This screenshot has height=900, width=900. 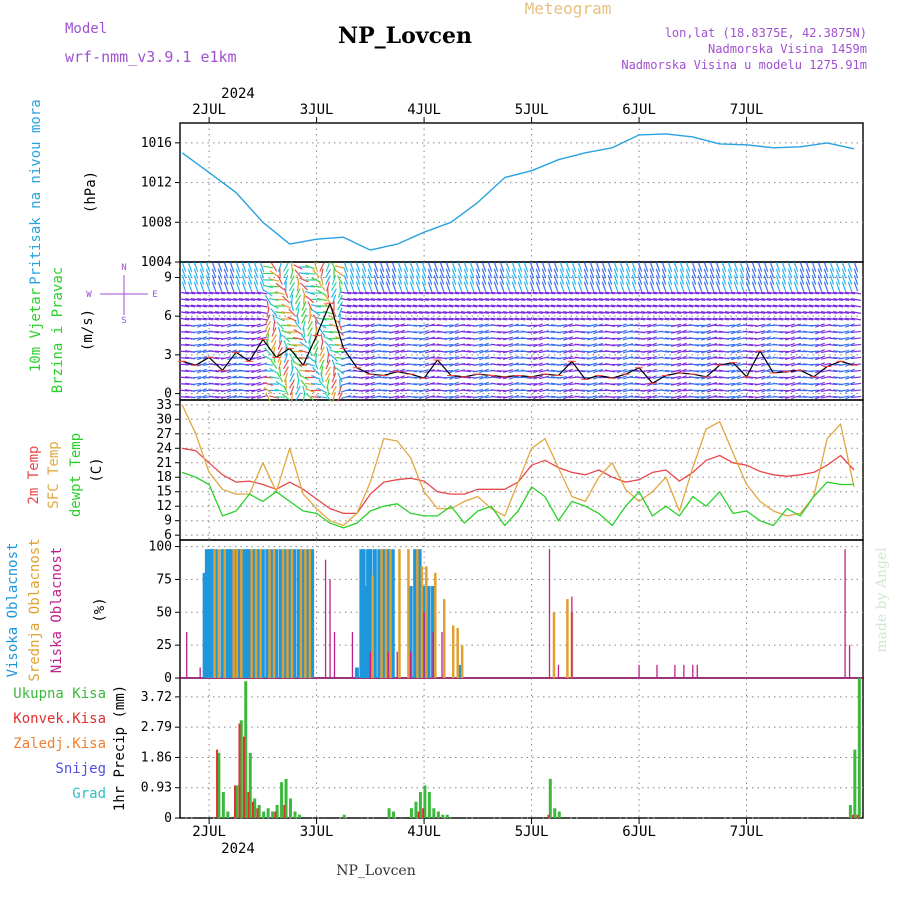 I want to click on precip-ytick-label: 2.79, so click(x=156, y=727).